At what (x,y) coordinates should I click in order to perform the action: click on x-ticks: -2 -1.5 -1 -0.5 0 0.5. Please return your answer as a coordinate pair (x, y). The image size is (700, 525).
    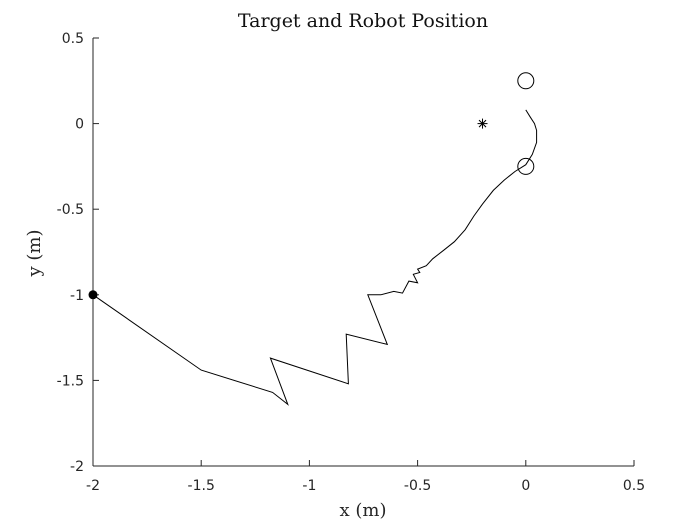
    Looking at the image, I should click on (365, 477).